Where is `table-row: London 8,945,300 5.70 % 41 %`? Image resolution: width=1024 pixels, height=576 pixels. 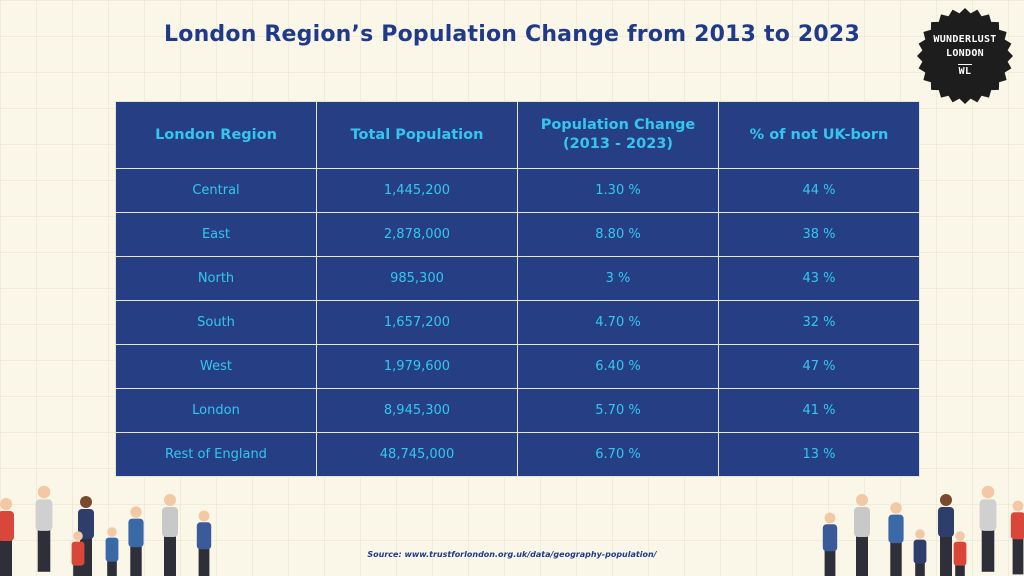 table-row: London 8,945,300 5.70 % 41 % is located at coordinates (517, 410).